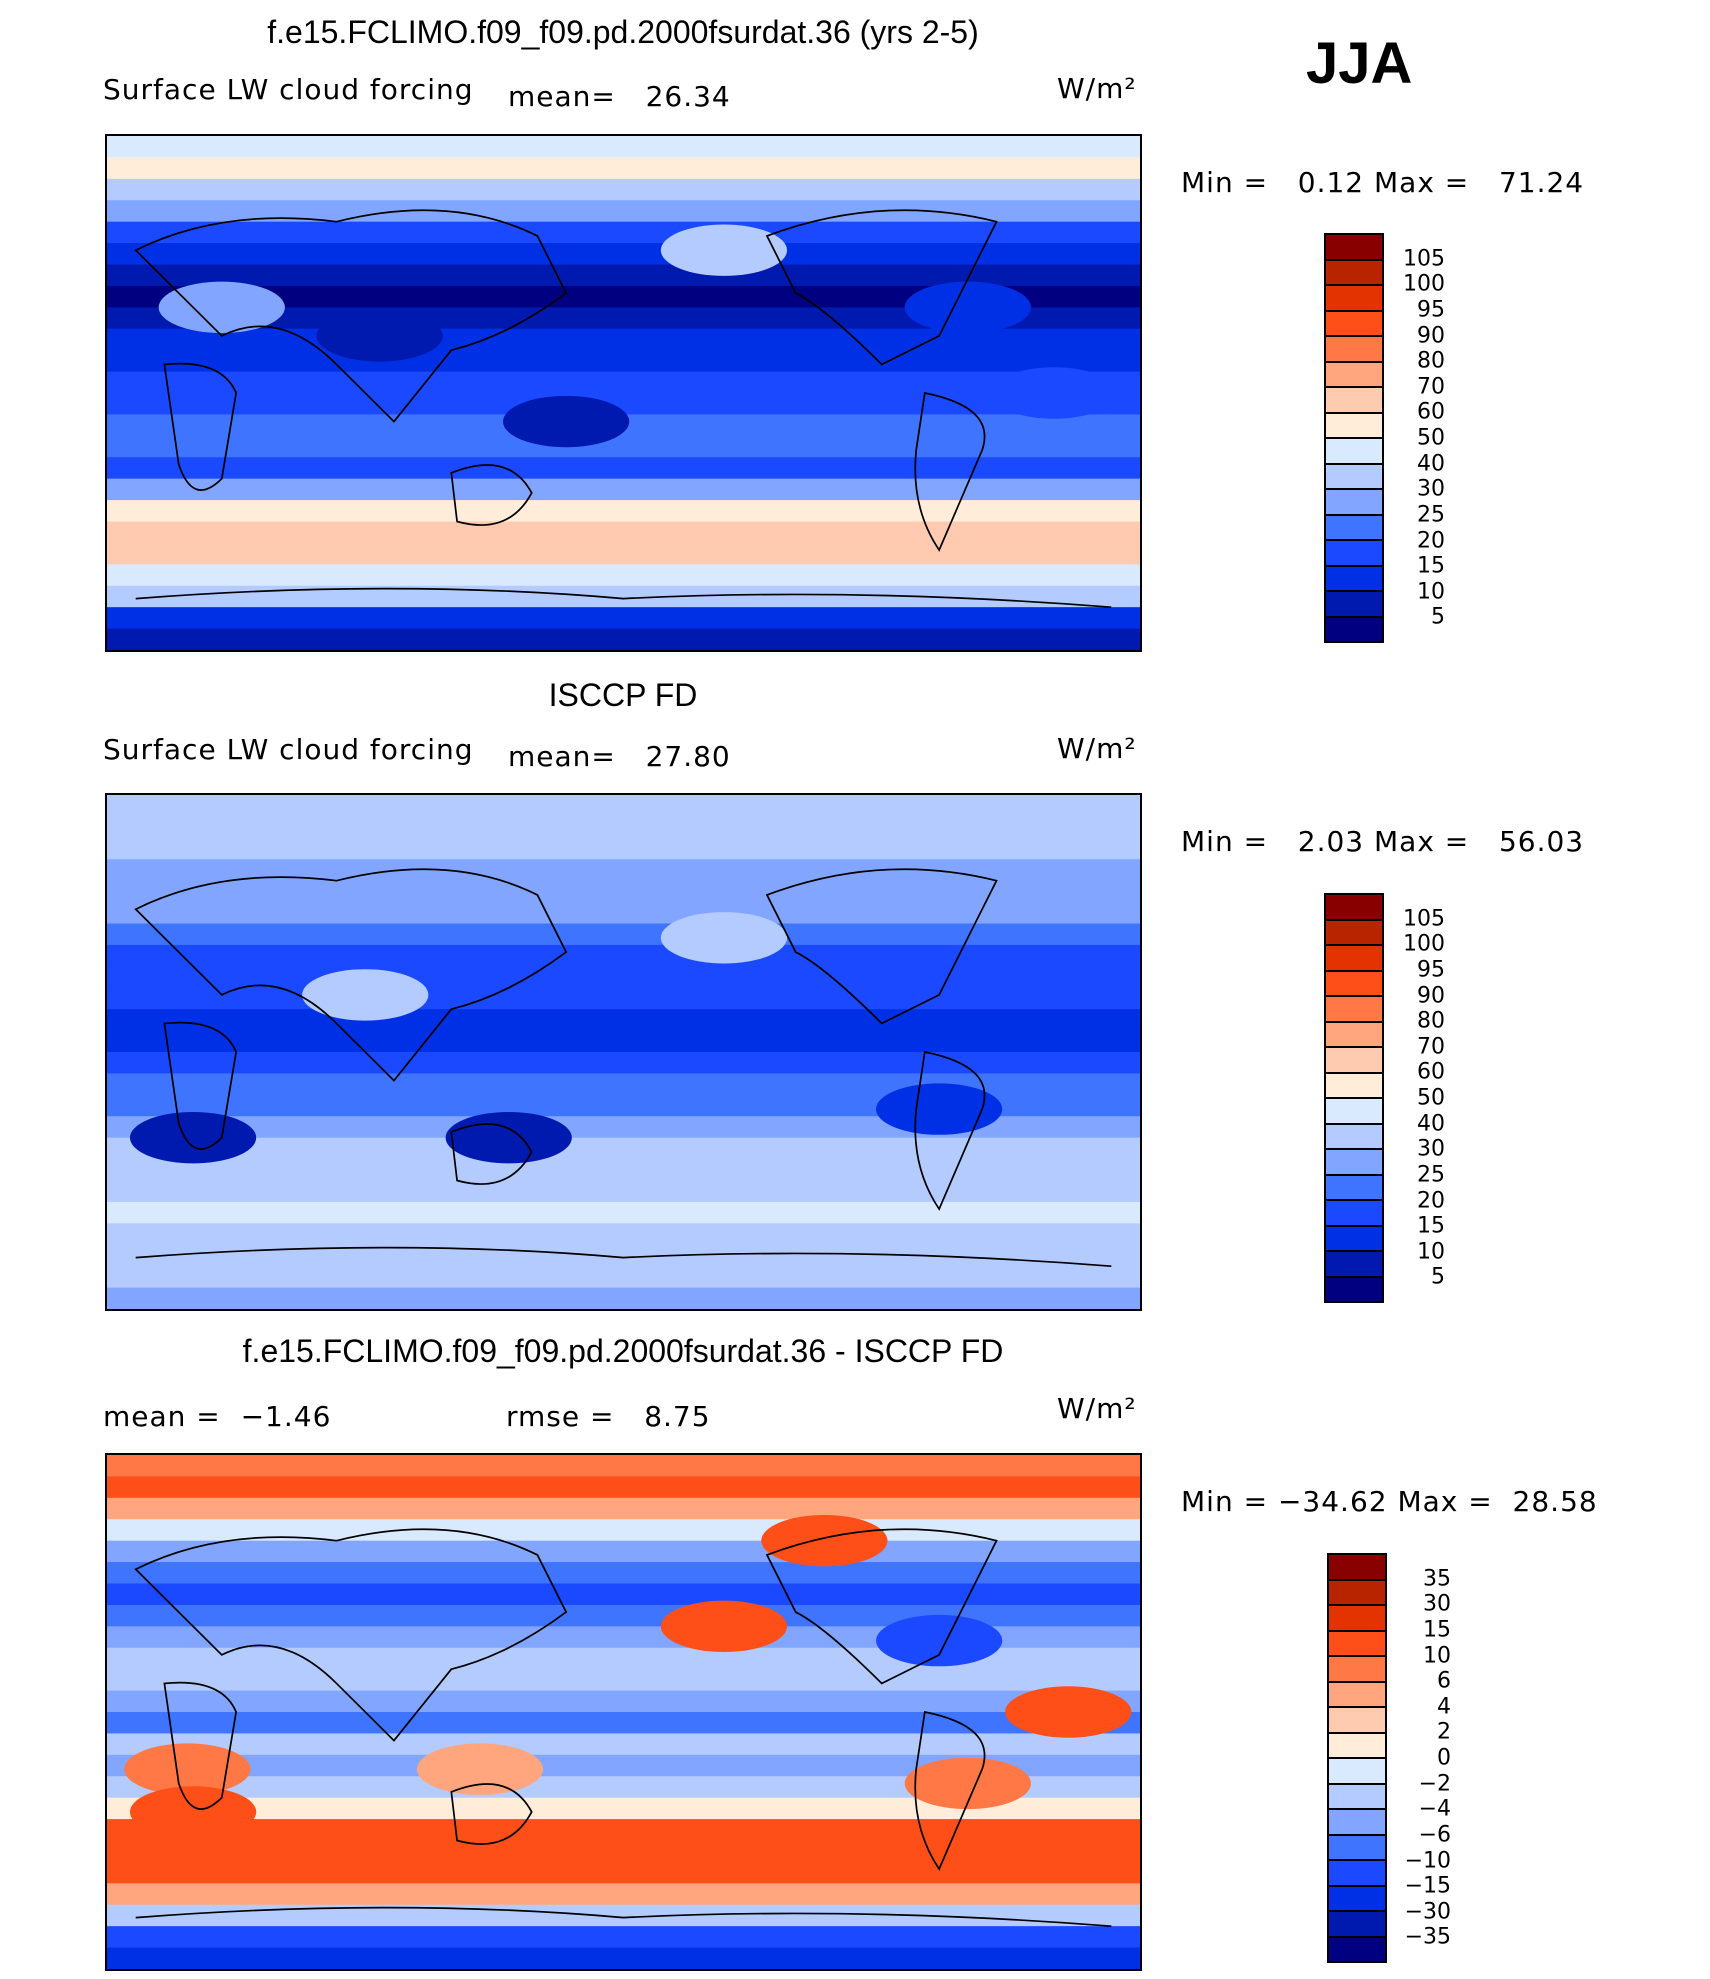  I want to click on panel2-variable: Surface LW cloud forcing, so click(288, 749).